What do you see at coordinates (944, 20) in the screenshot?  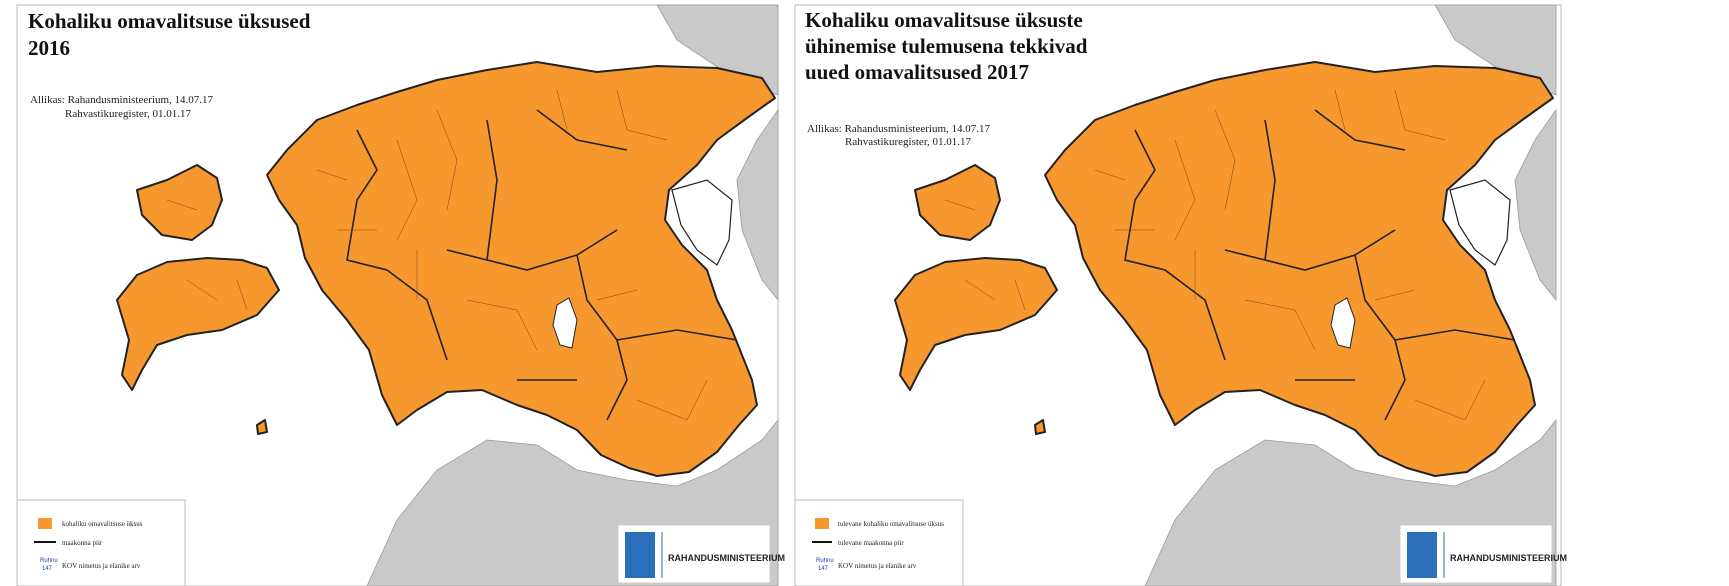 I see `map-title: Kohaliku omavalitsuse üksuste` at bounding box center [944, 20].